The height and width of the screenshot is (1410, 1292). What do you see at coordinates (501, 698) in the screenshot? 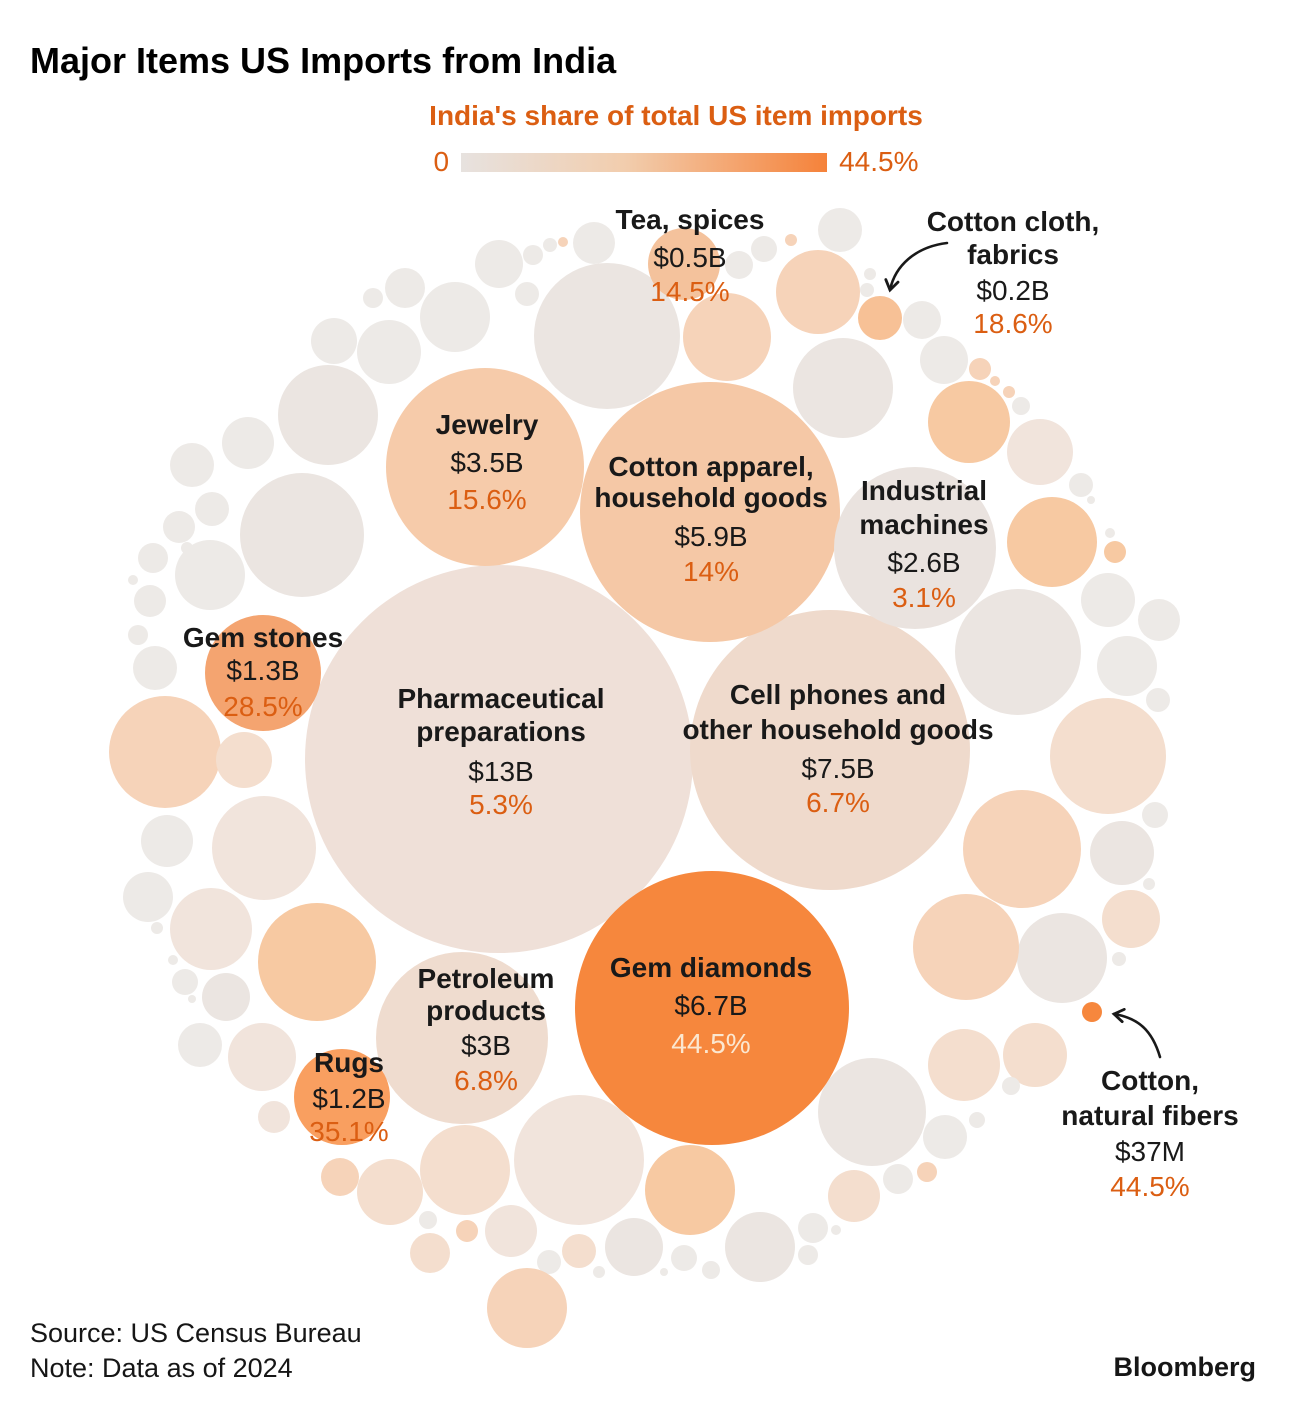
I see `label-pharmaceutical-preparations-name: Pharmaceutical` at bounding box center [501, 698].